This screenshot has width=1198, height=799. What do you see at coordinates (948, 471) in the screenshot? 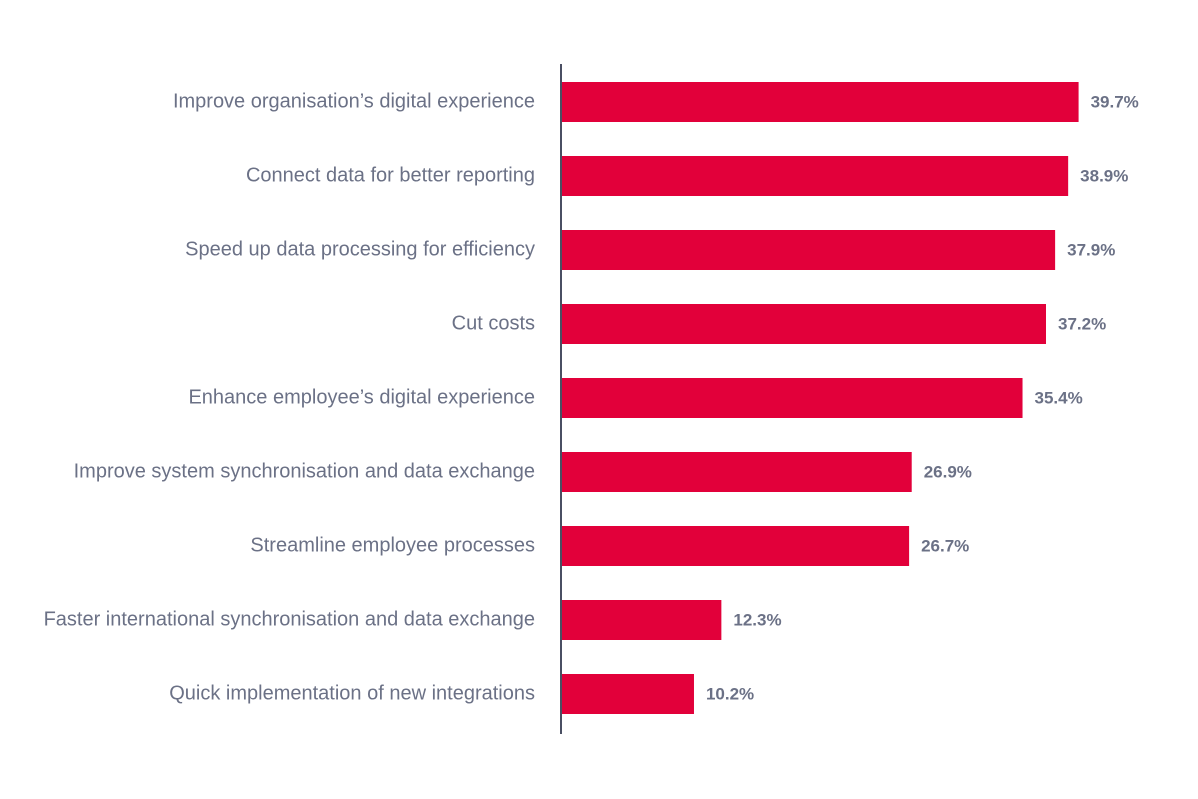
I see `value-label: 26.9%` at bounding box center [948, 471].